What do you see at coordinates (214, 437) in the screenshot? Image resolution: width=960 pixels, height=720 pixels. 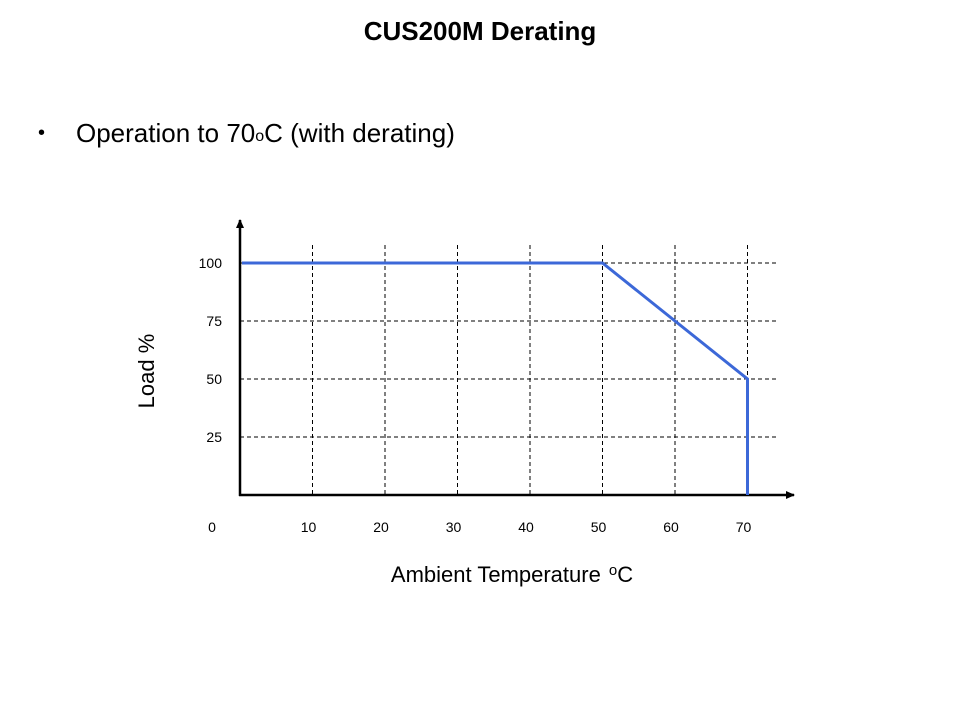 I see `y-tick-label-25: 25` at bounding box center [214, 437].